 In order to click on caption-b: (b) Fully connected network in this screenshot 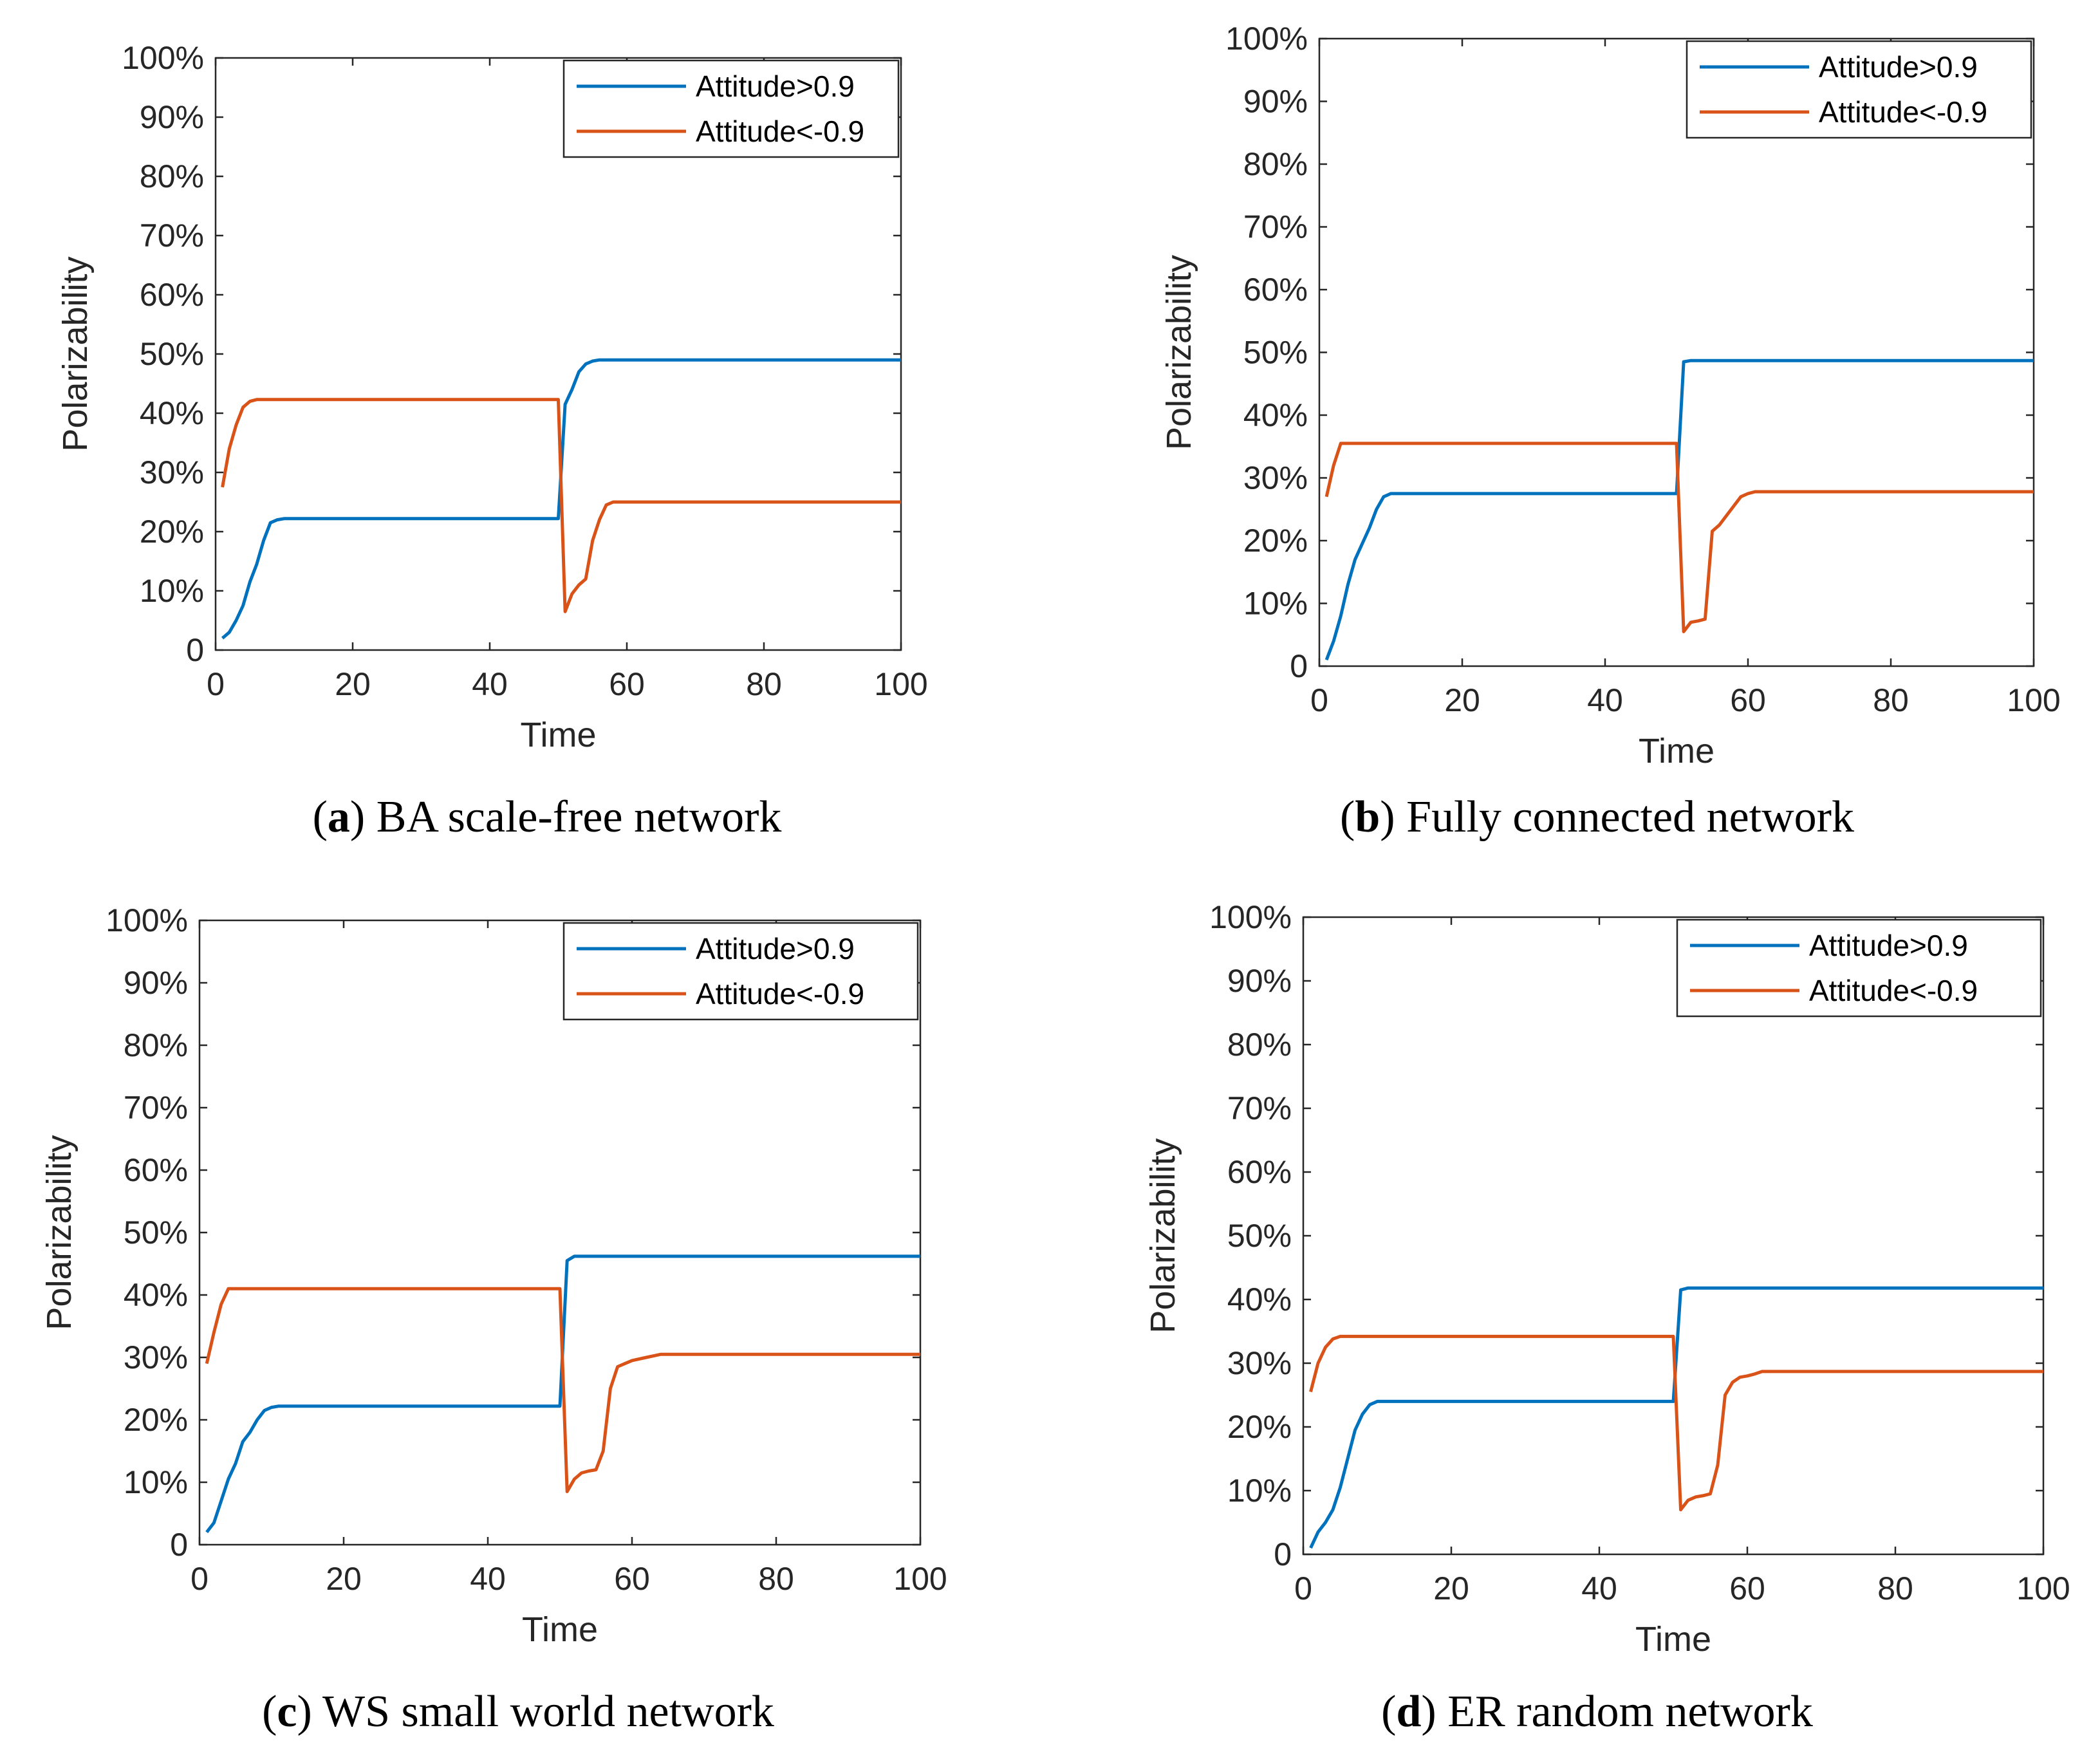, I will do `click(1597, 817)`.